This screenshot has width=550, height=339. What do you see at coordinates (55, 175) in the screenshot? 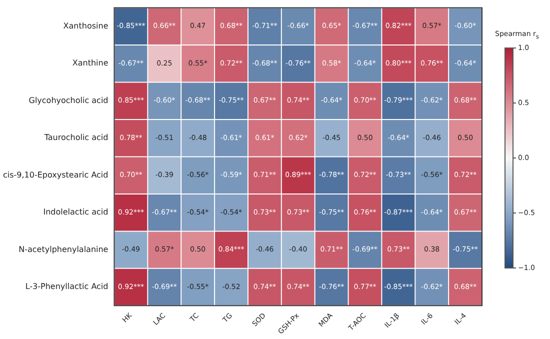
I see `y-tick-label: cis-9,10-Epoxystearic Acid` at bounding box center [55, 175].